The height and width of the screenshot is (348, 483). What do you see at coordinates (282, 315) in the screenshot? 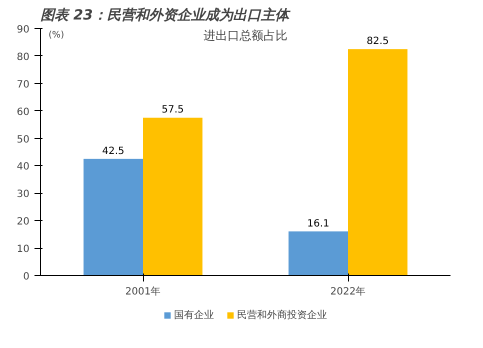
I see `legend-label: 民营和外商投资企业` at bounding box center [282, 315].